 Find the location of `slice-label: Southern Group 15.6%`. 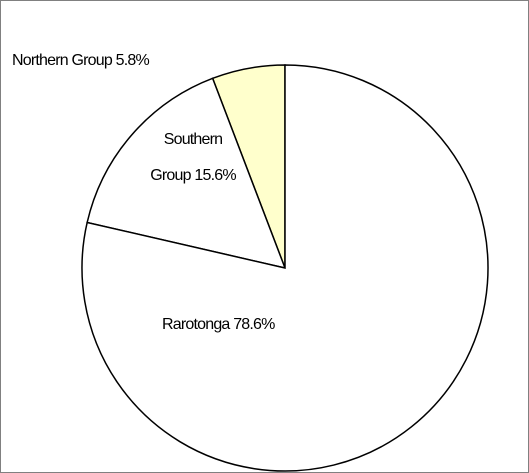

slice-label: Southern Group 15.6% is located at coordinates (193, 158).